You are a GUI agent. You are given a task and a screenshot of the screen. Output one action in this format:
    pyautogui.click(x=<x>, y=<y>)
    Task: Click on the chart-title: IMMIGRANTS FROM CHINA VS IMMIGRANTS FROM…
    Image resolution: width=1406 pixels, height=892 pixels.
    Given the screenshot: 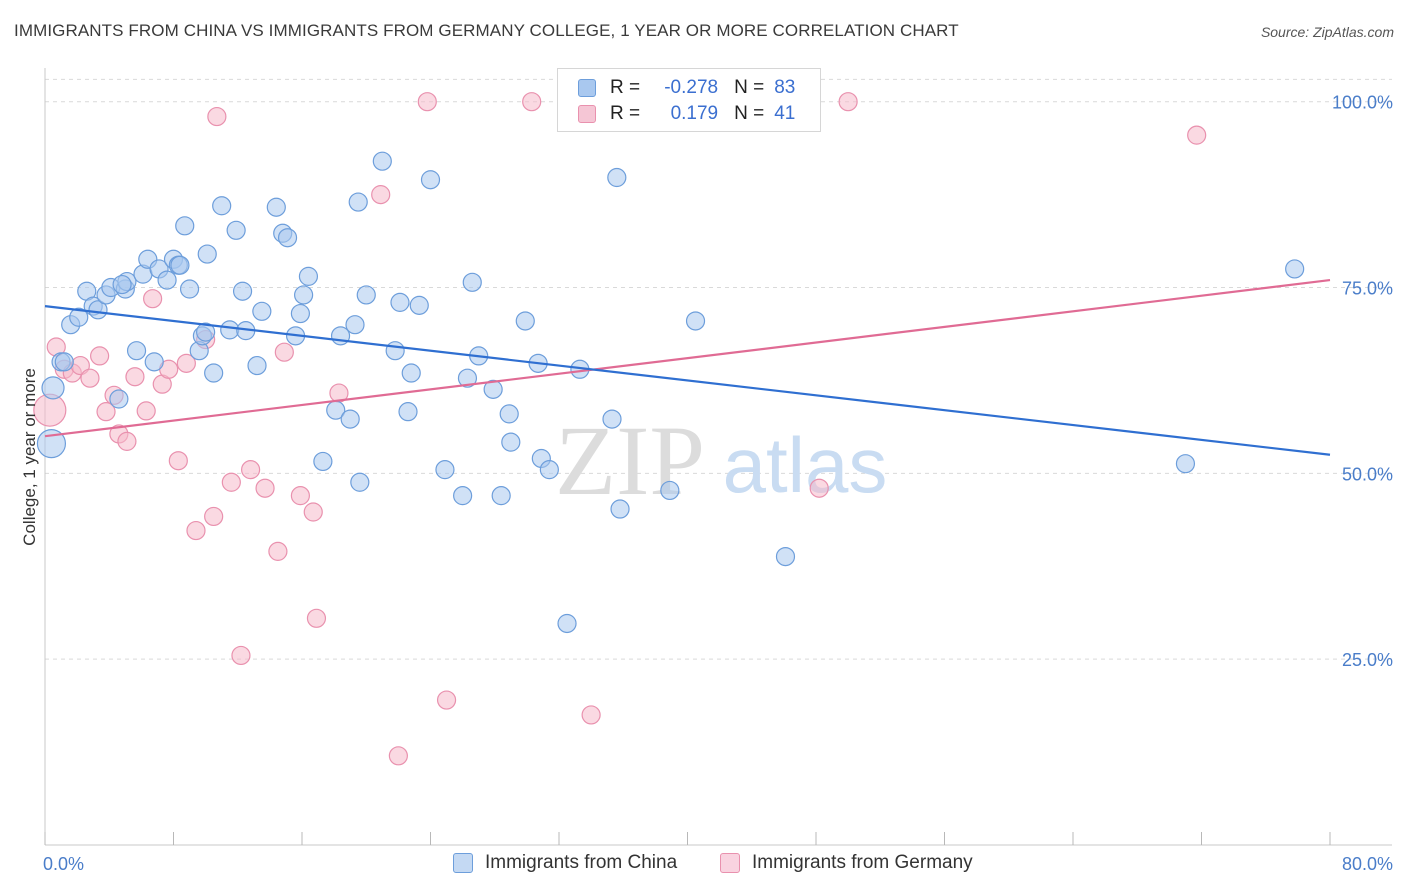 What is the action you would take?
    pyautogui.click(x=486, y=30)
    